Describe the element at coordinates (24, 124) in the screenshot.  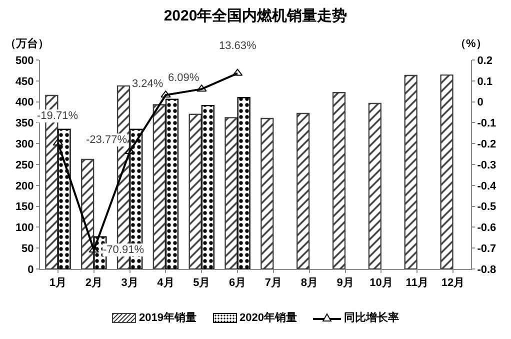
I see `y-tick-label: 350` at that location.